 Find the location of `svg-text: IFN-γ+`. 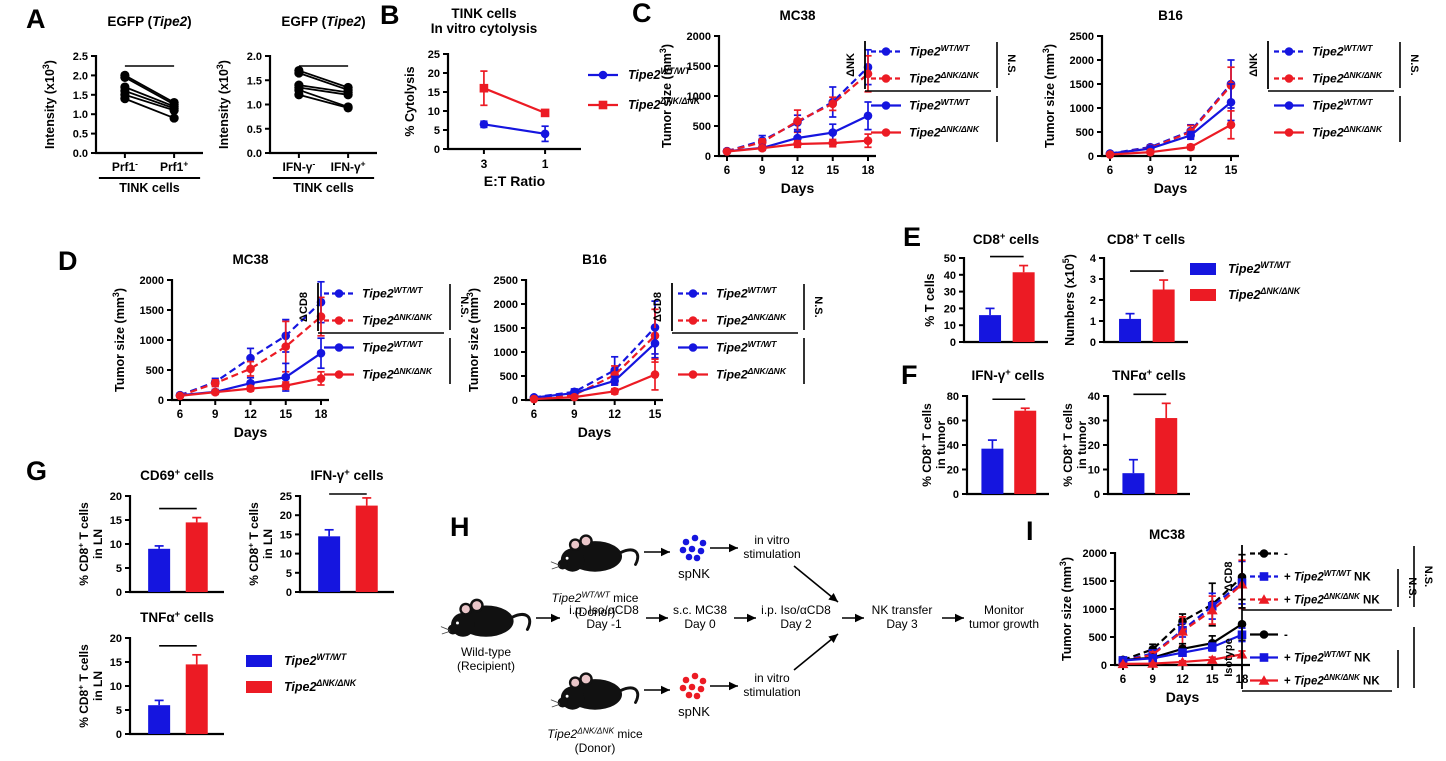

svg-text: IFN-γ+ is located at coordinates (348, 166).